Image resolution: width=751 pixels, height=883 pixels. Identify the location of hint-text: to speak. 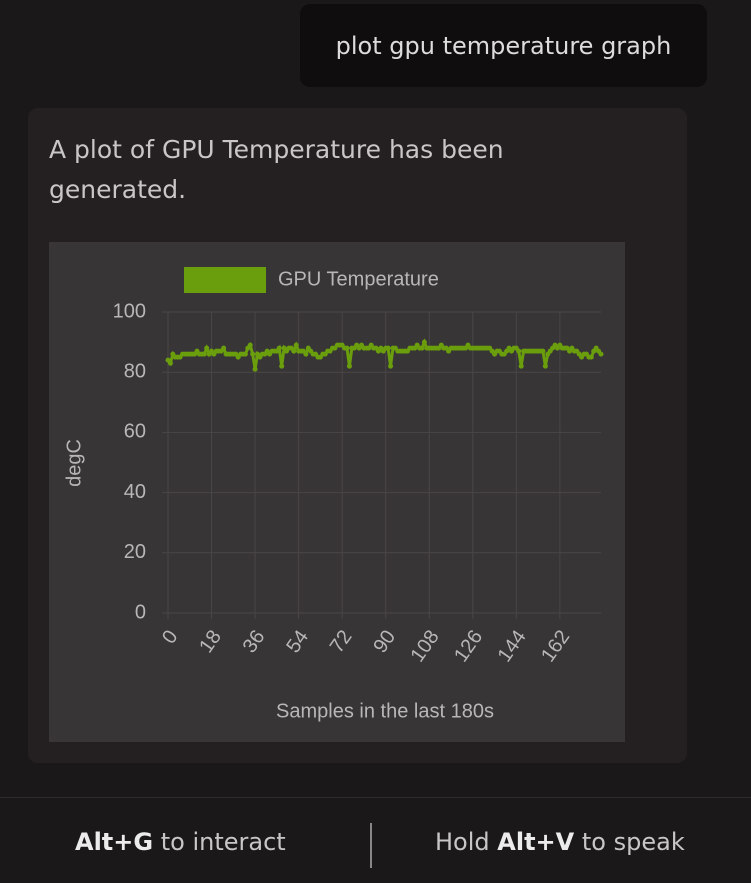
(633, 842).